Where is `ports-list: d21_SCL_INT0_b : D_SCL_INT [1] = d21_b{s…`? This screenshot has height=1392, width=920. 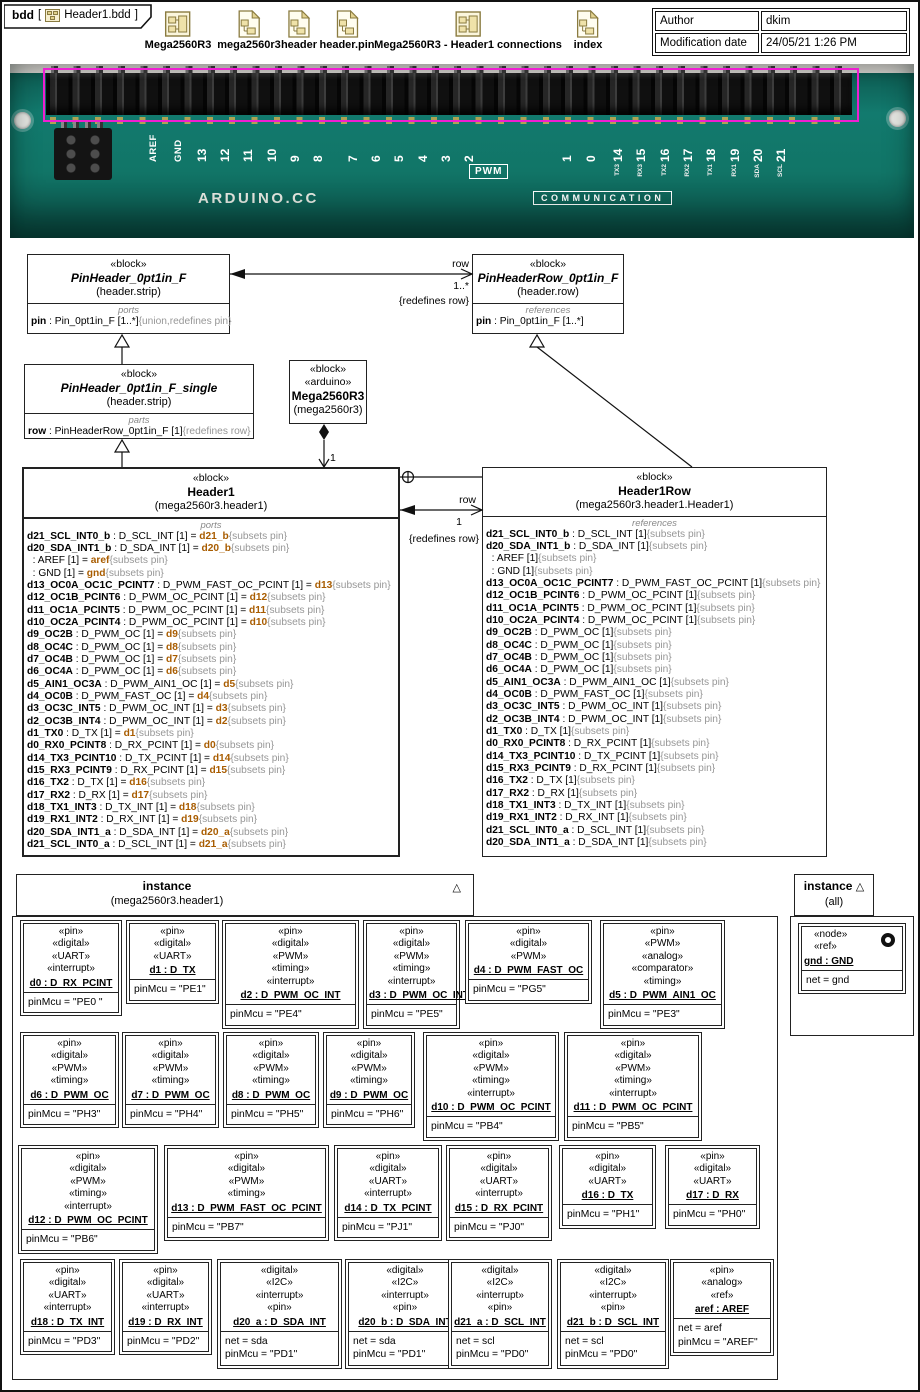 ports-list: d21_SCL_INT0_b : D_SCL_INT [1] = d21_b{s… is located at coordinates (211, 691).